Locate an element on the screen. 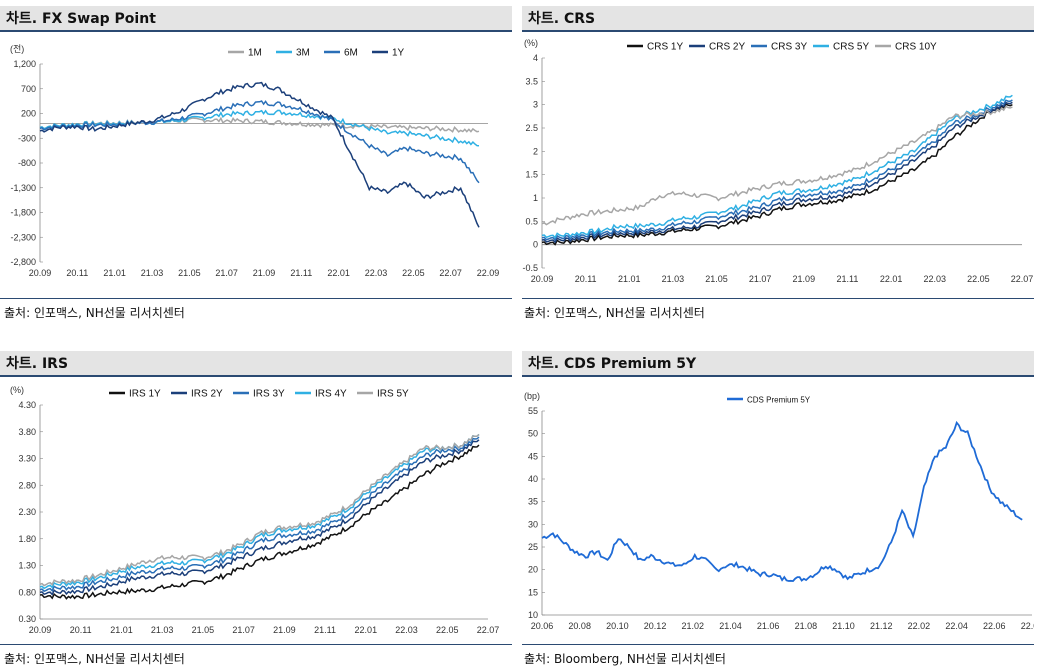  series-line-1y is located at coordinates (259, 154).